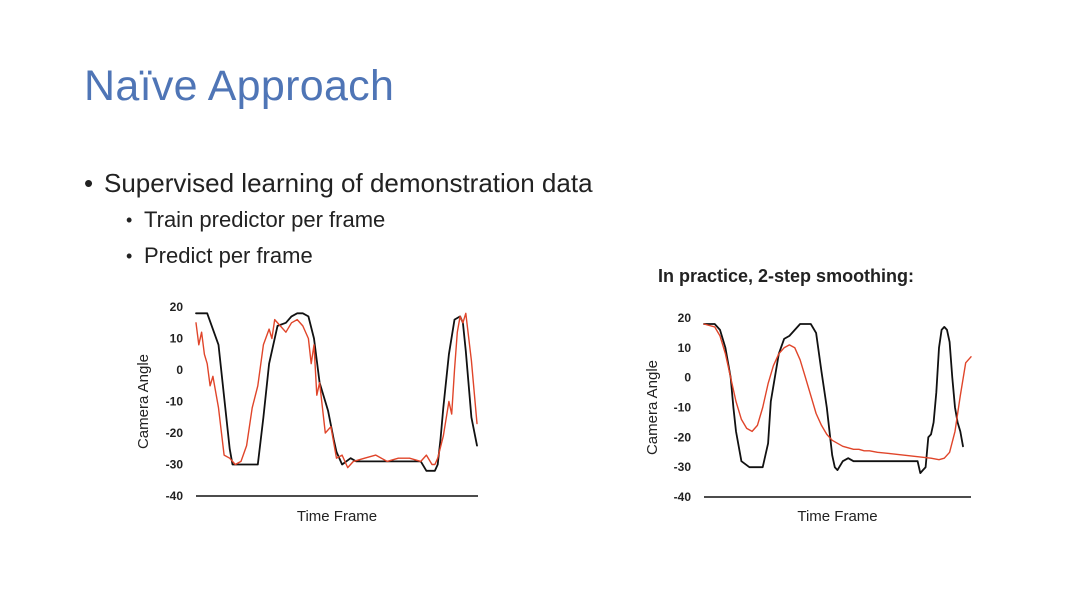 The height and width of the screenshot is (608, 1080). What do you see at coordinates (239, 86) in the screenshot?
I see `slide-title: Naïve Approach` at bounding box center [239, 86].